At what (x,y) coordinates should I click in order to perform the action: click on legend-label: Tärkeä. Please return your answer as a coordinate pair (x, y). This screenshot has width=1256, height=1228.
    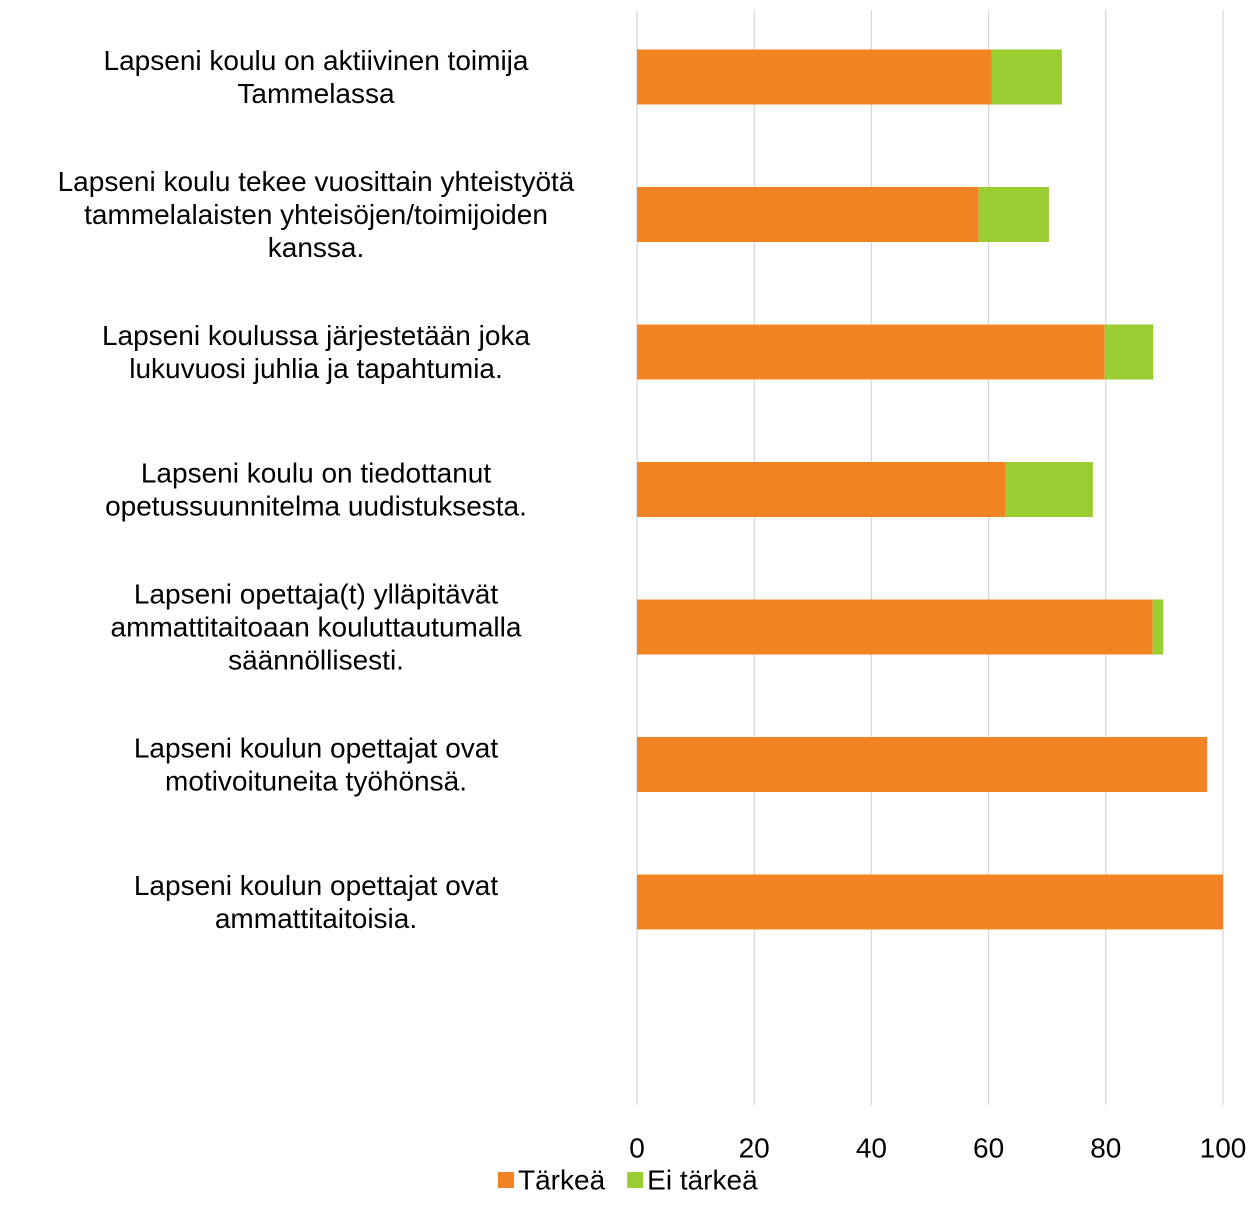
    Looking at the image, I should click on (562, 1180).